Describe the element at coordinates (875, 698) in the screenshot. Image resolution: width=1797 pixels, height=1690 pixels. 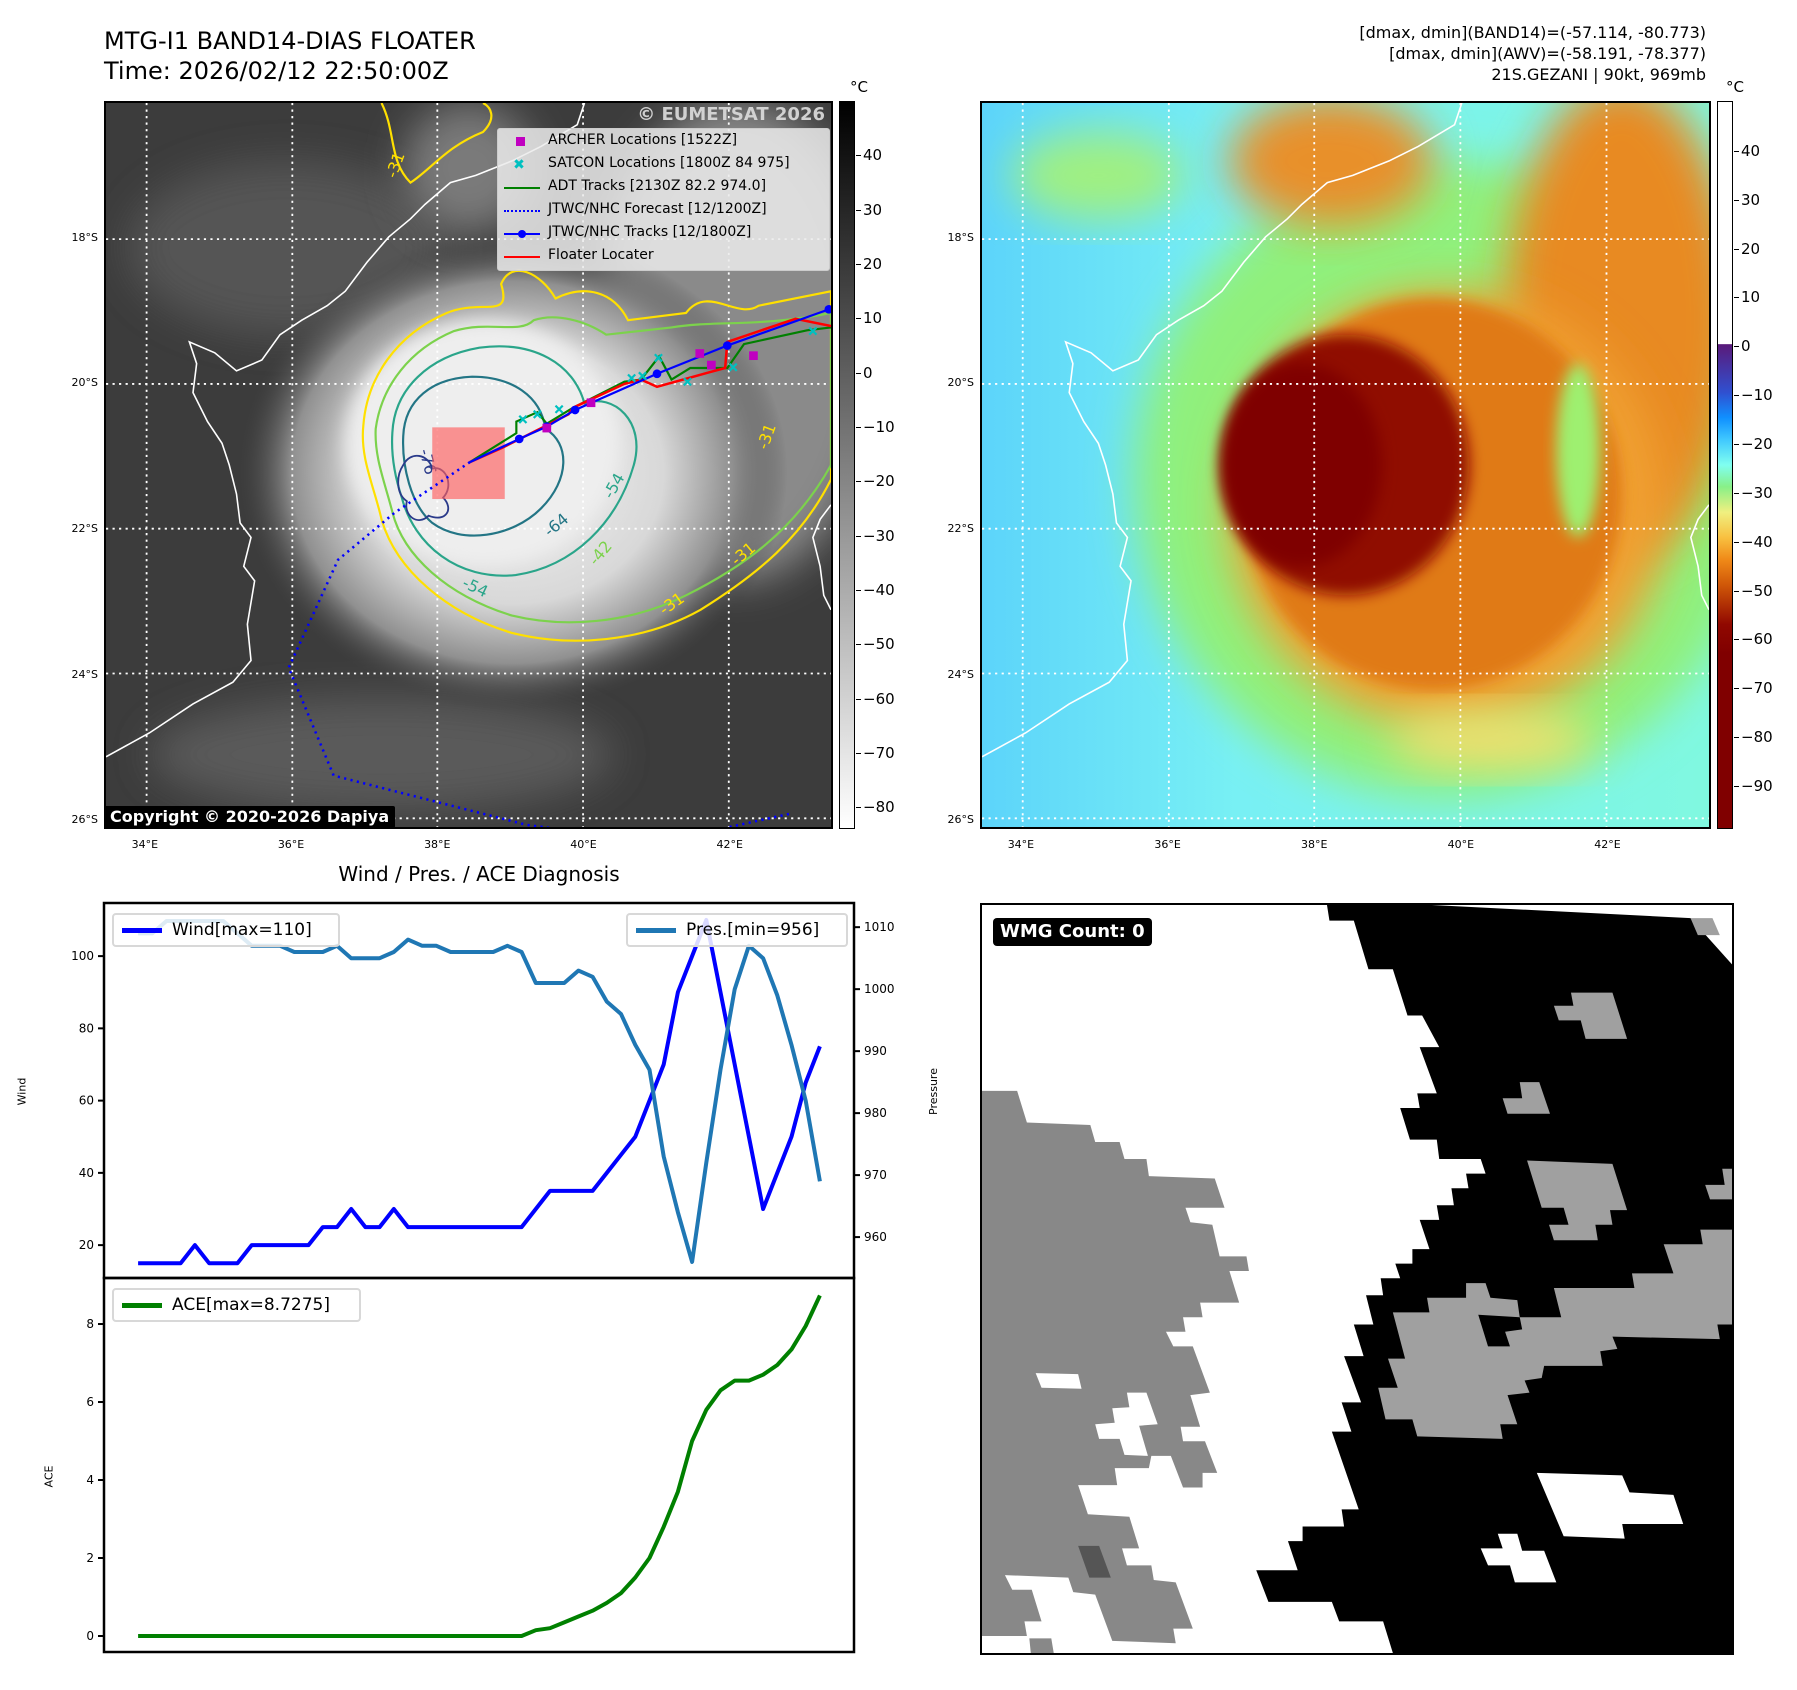
I see `ir-colorbar-tick: −60` at that location.